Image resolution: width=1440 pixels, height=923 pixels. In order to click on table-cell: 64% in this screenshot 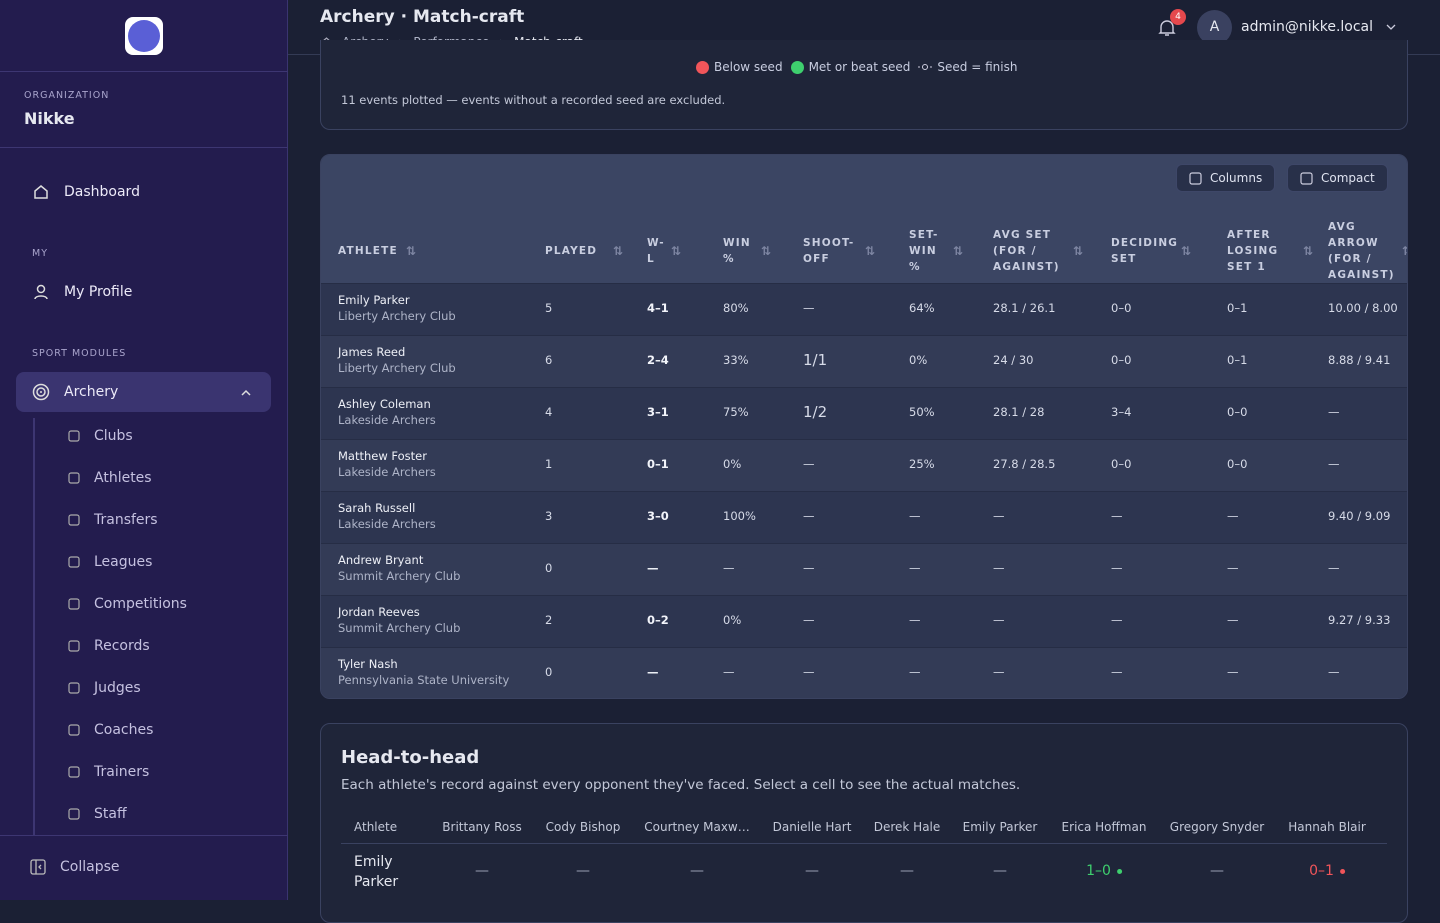, I will do `click(922, 308)`.